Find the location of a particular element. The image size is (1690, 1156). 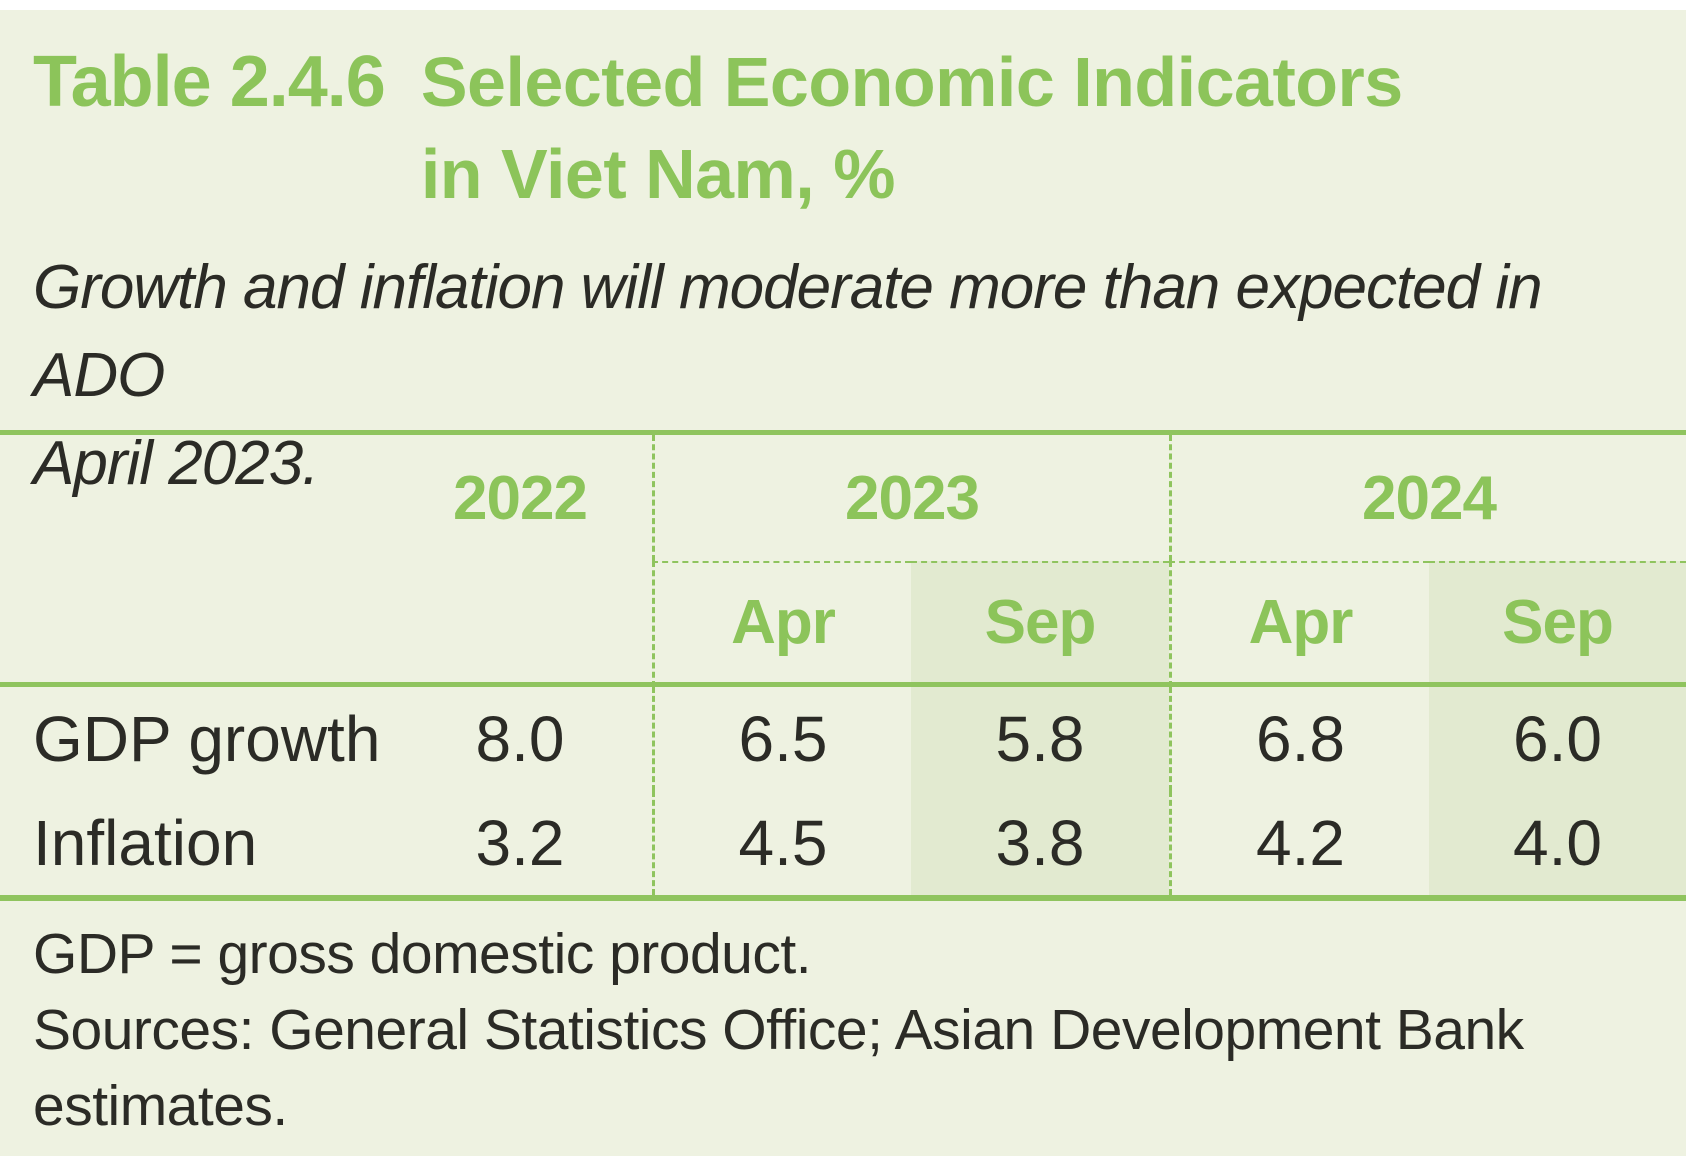

inflation-2024-apr: 4.2 is located at coordinates (1299, 843).